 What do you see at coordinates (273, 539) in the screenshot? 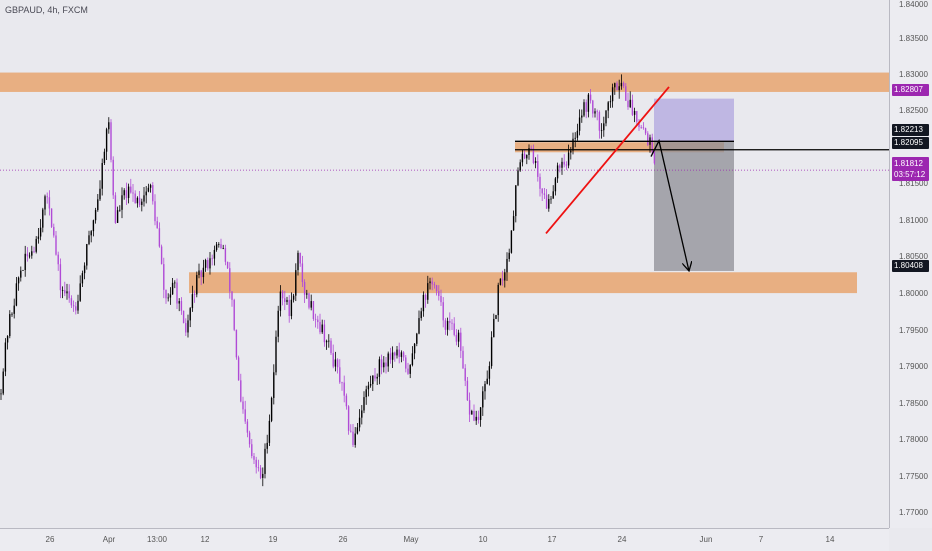
I see `time-tick: 19` at bounding box center [273, 539].